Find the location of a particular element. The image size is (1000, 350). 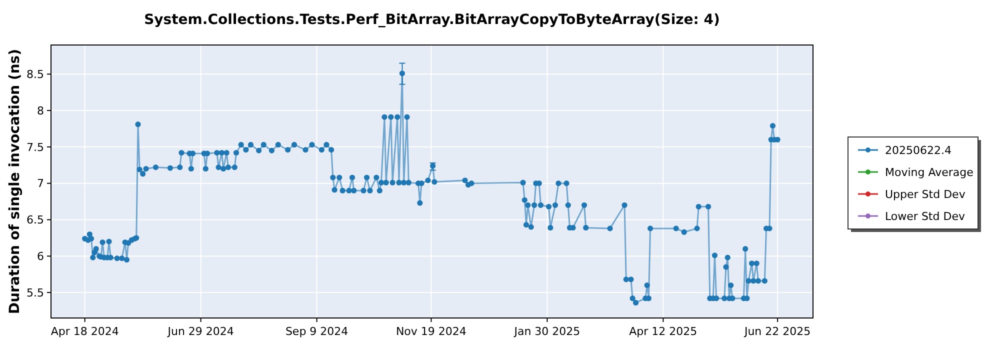

legend-label: 20250622.4 is located at coordinates (918, 150).